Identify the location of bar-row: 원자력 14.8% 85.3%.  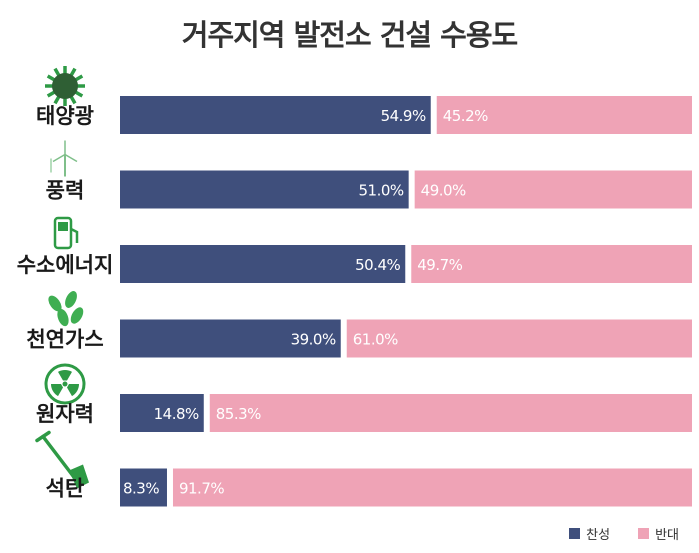
(364, 397).